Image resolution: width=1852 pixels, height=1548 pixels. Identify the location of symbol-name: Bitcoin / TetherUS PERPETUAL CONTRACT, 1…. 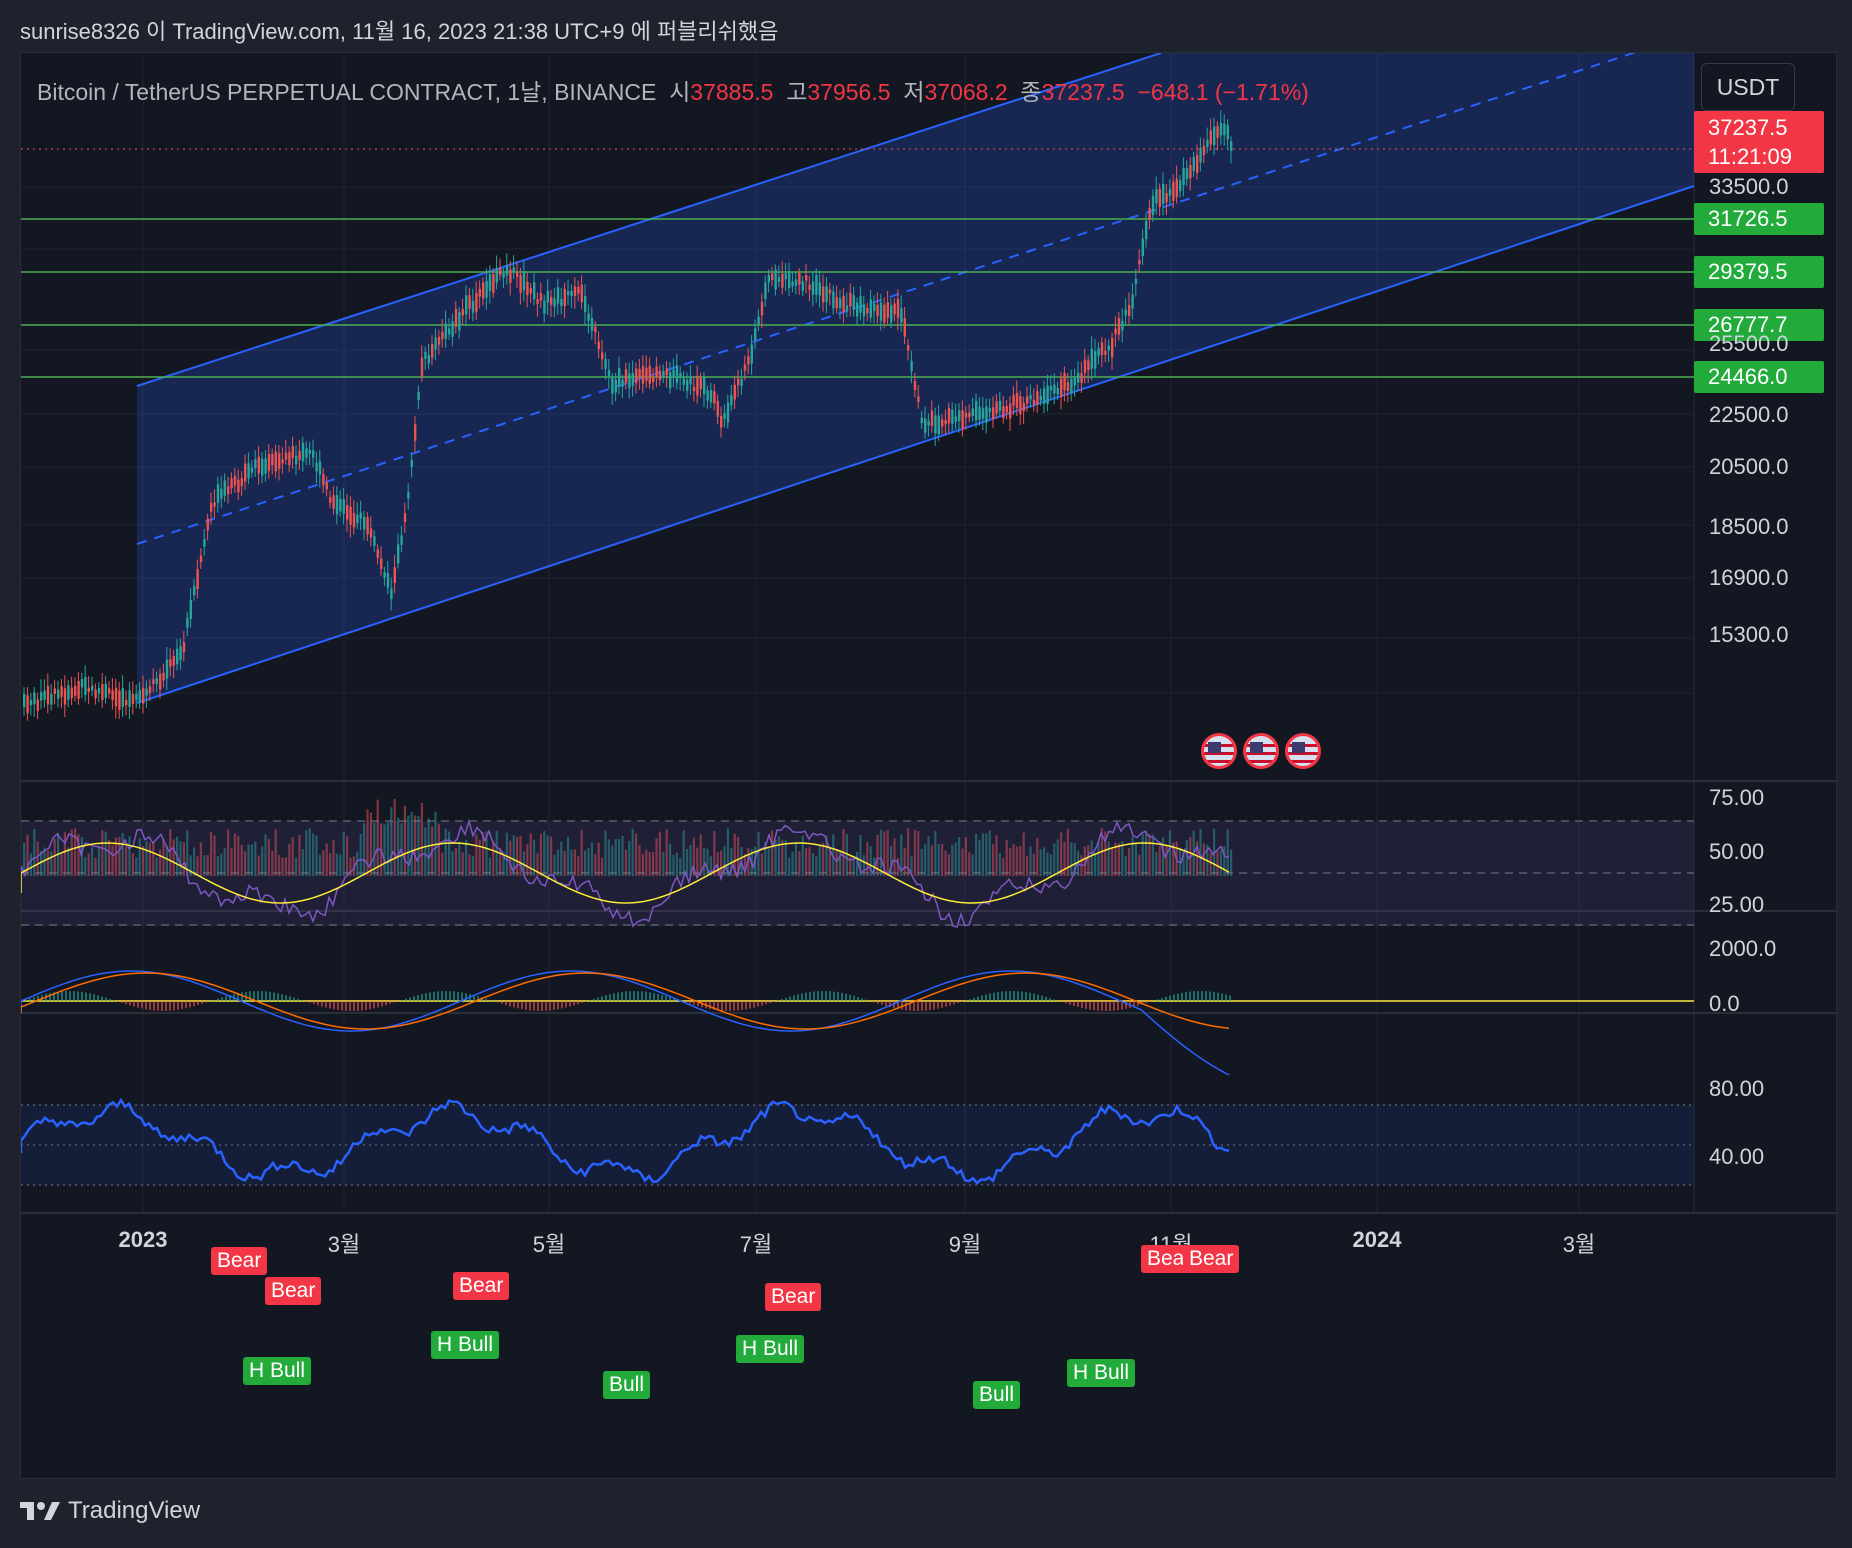
(347, 92).